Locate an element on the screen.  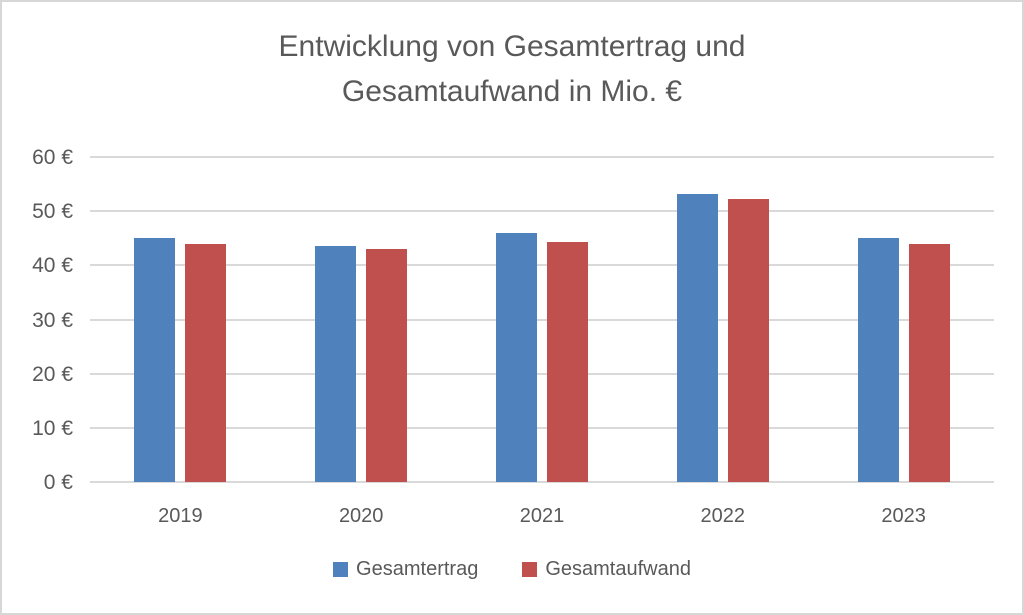
y-tick-label: 10 € is located at coordinates (52, 428).